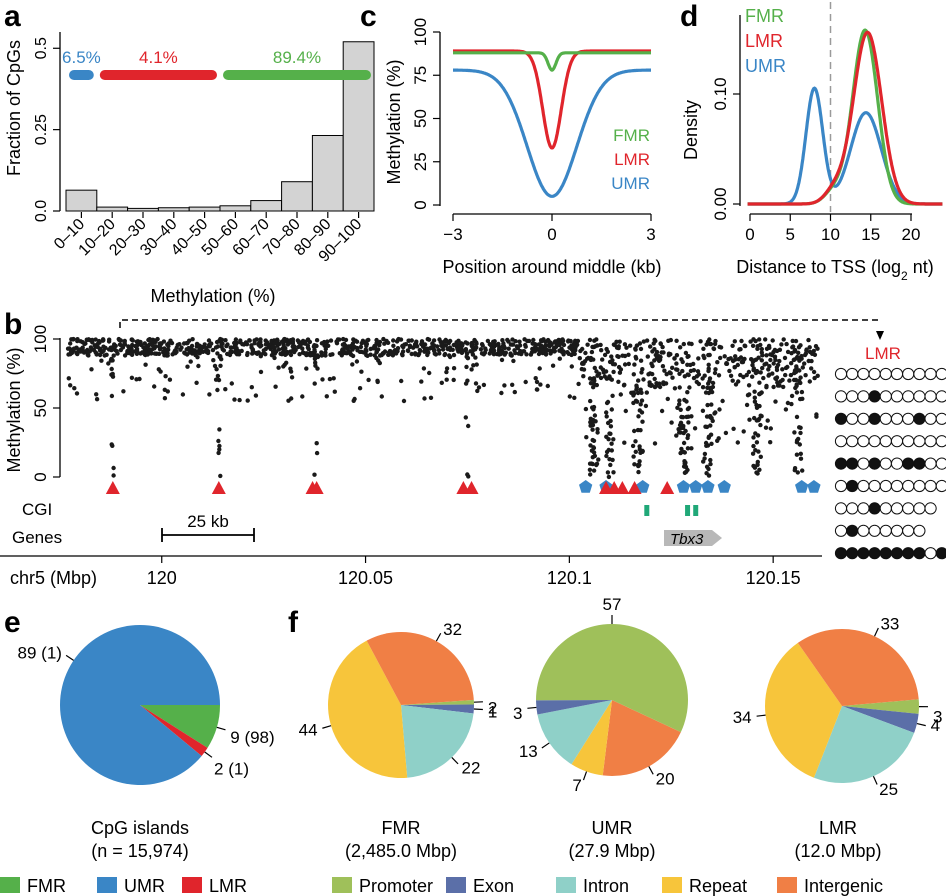  What do you see at coordinates (841, 553) in the screenshot?
I see `cpg-site-r8-c0` at bounding box center [841, 553].